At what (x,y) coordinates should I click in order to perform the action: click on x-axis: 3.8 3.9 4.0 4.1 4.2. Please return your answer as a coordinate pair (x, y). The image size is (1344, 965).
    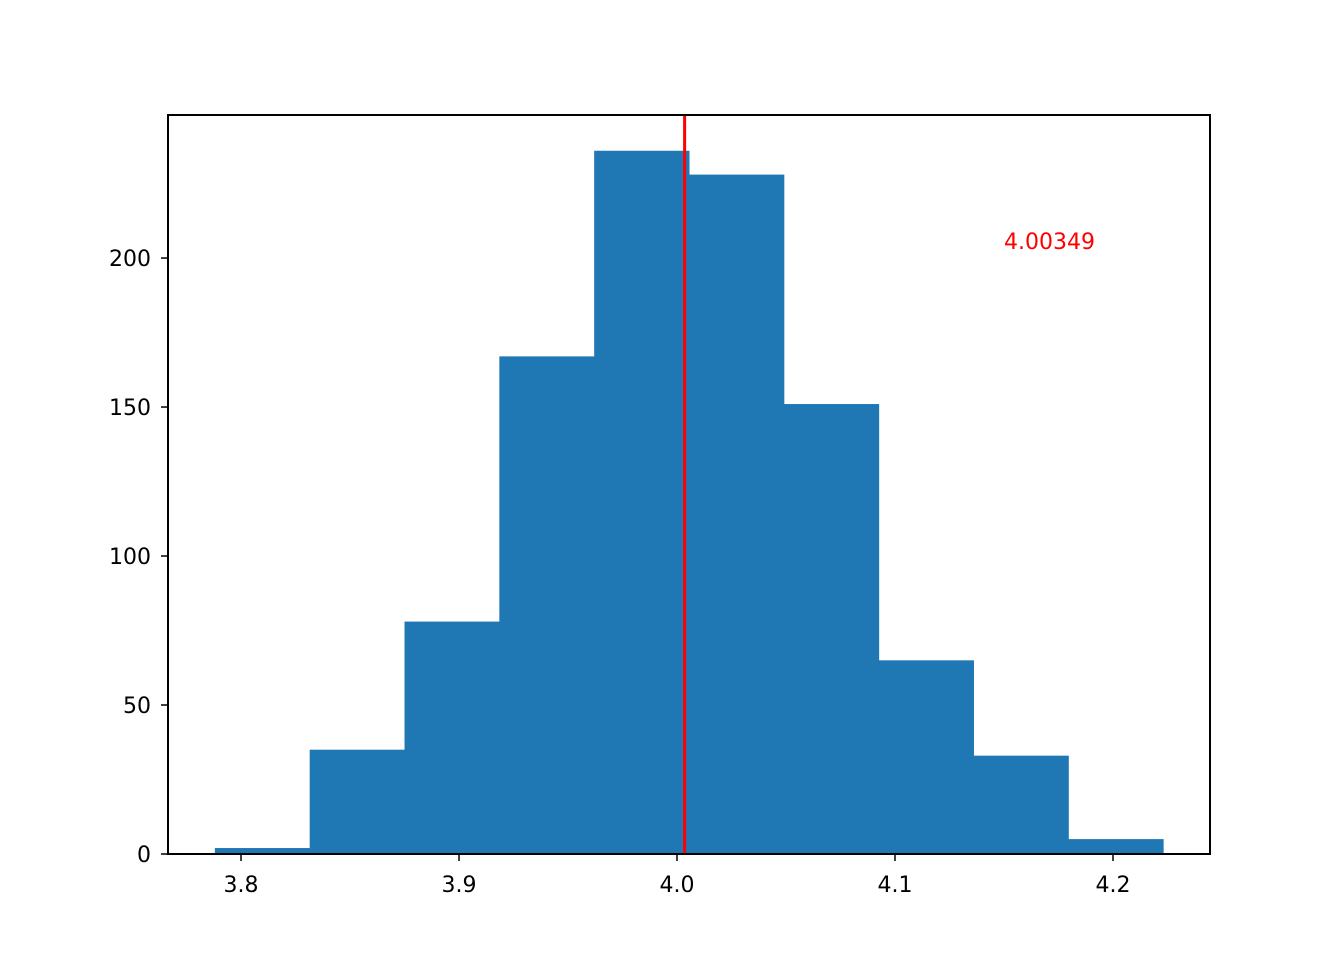
    Looking at the image, I should click on (677, 876).